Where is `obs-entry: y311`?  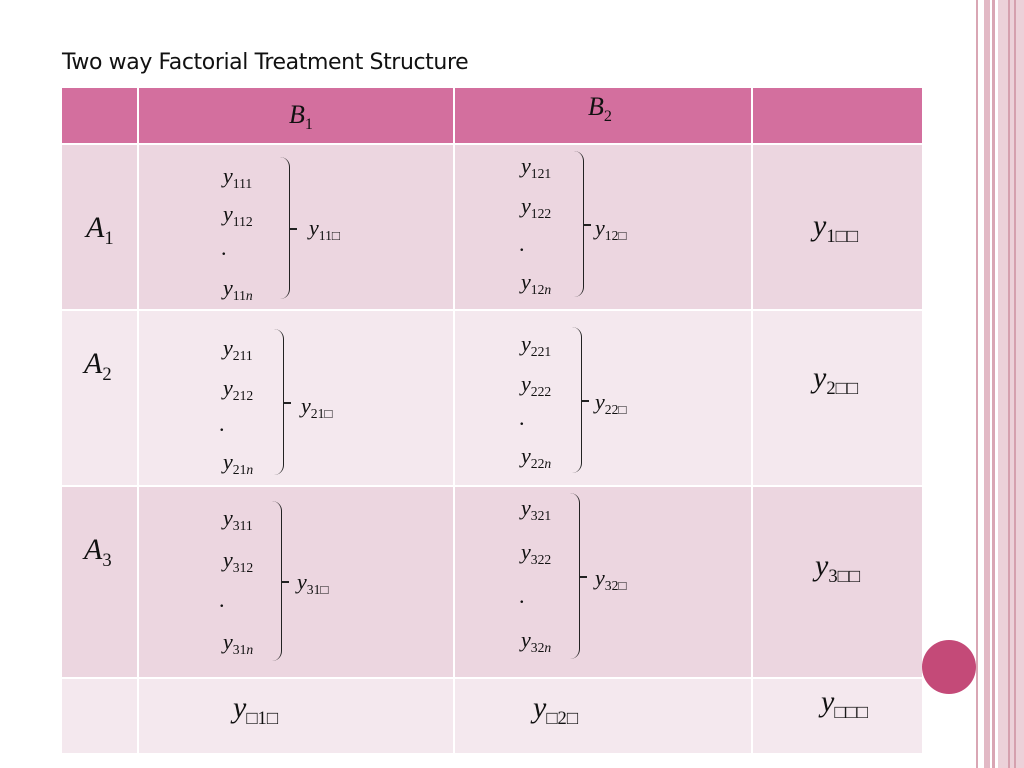
obs-entry: y311 is located at coordinates (238, 519).